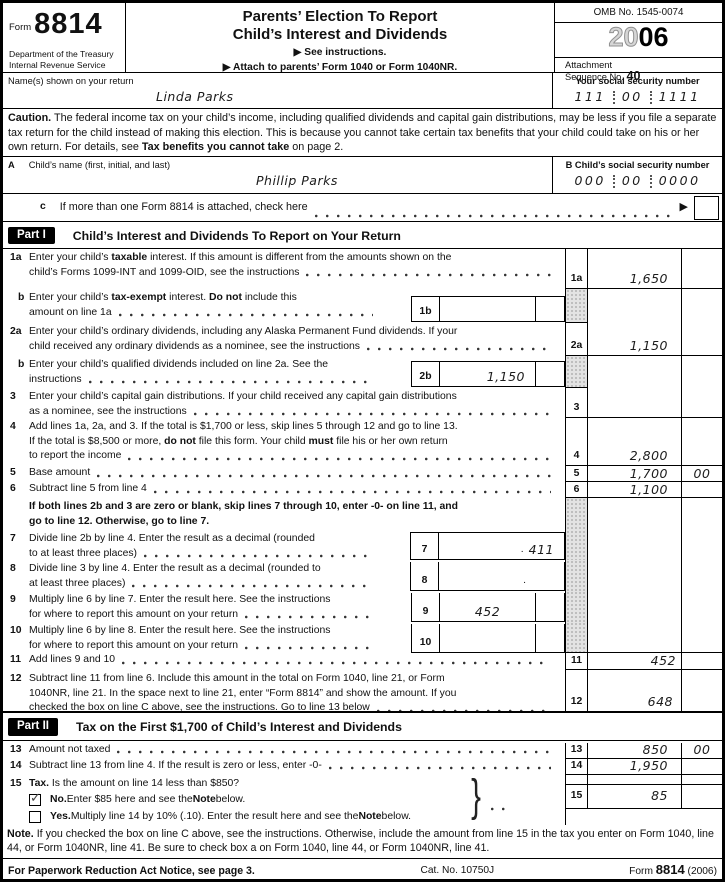 The height and width of the screenshot is (882, 725). Describe the element at coordinates (702, 796) in the screenshot. I see `line-15-cents` at that location.